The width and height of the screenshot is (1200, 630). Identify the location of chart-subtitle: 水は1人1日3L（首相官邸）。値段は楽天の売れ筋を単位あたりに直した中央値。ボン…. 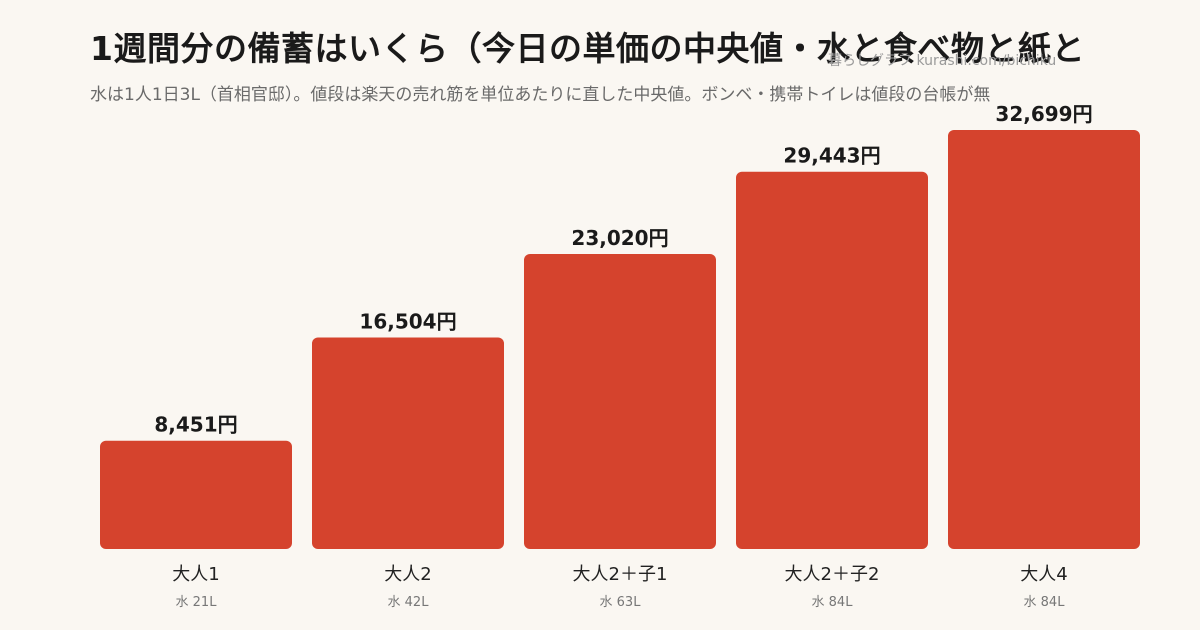
(540, 95).